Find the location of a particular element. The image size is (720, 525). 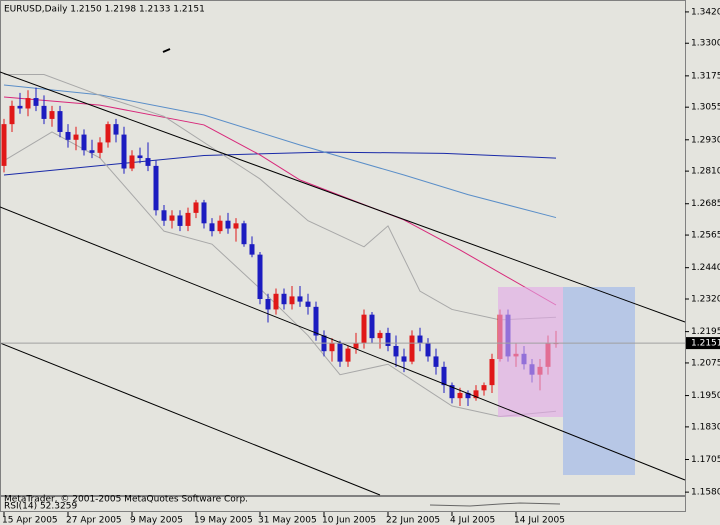

y-tick-label: 1.2930 is located at coordinates (705, 140).